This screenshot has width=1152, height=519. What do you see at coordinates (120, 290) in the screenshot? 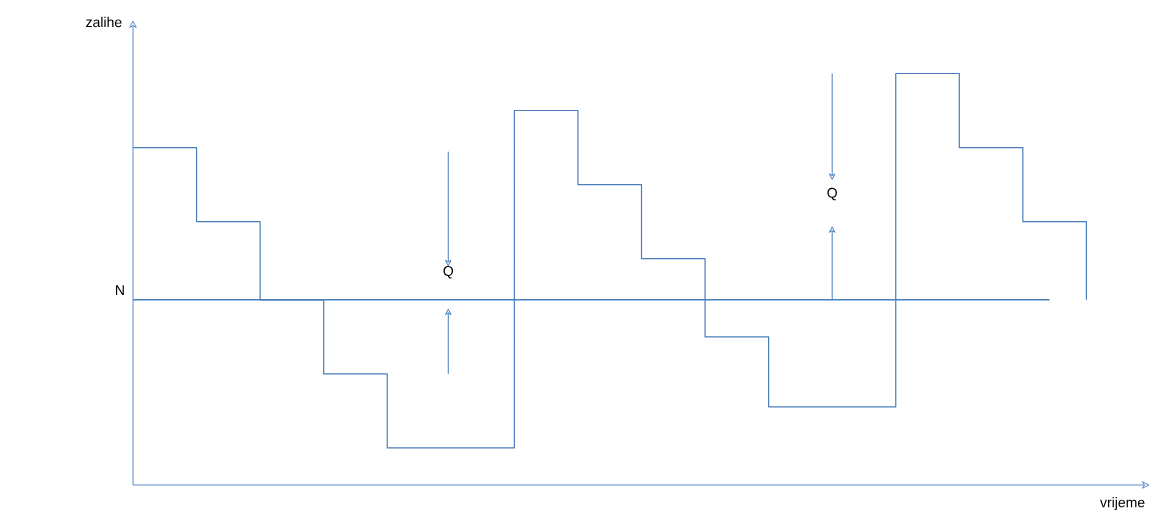
I see `ref-line-label: N` at bounding box center [120, 290].